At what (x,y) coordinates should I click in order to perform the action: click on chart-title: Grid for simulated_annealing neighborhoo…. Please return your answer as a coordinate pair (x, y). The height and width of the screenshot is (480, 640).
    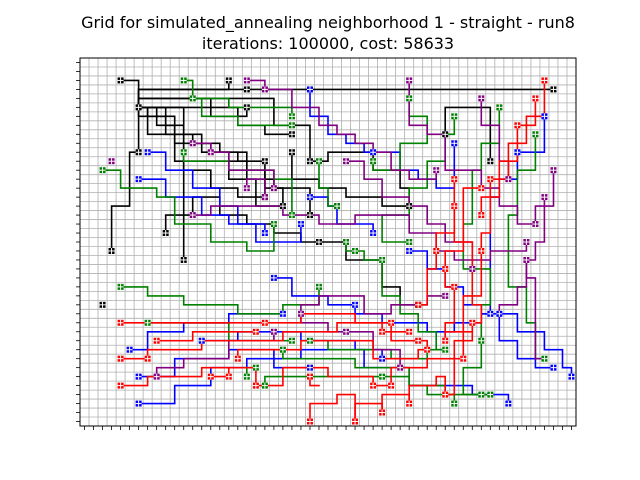
    Looking at the image, I should click on (328, 23).